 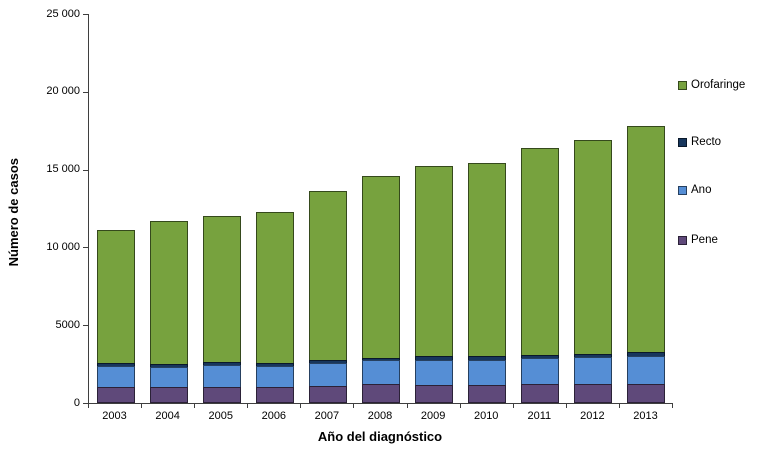 What do you see at coordinates (487, 373) in the screenshot?
I see `segment-ano-2010` at bounding box center [487, 373].